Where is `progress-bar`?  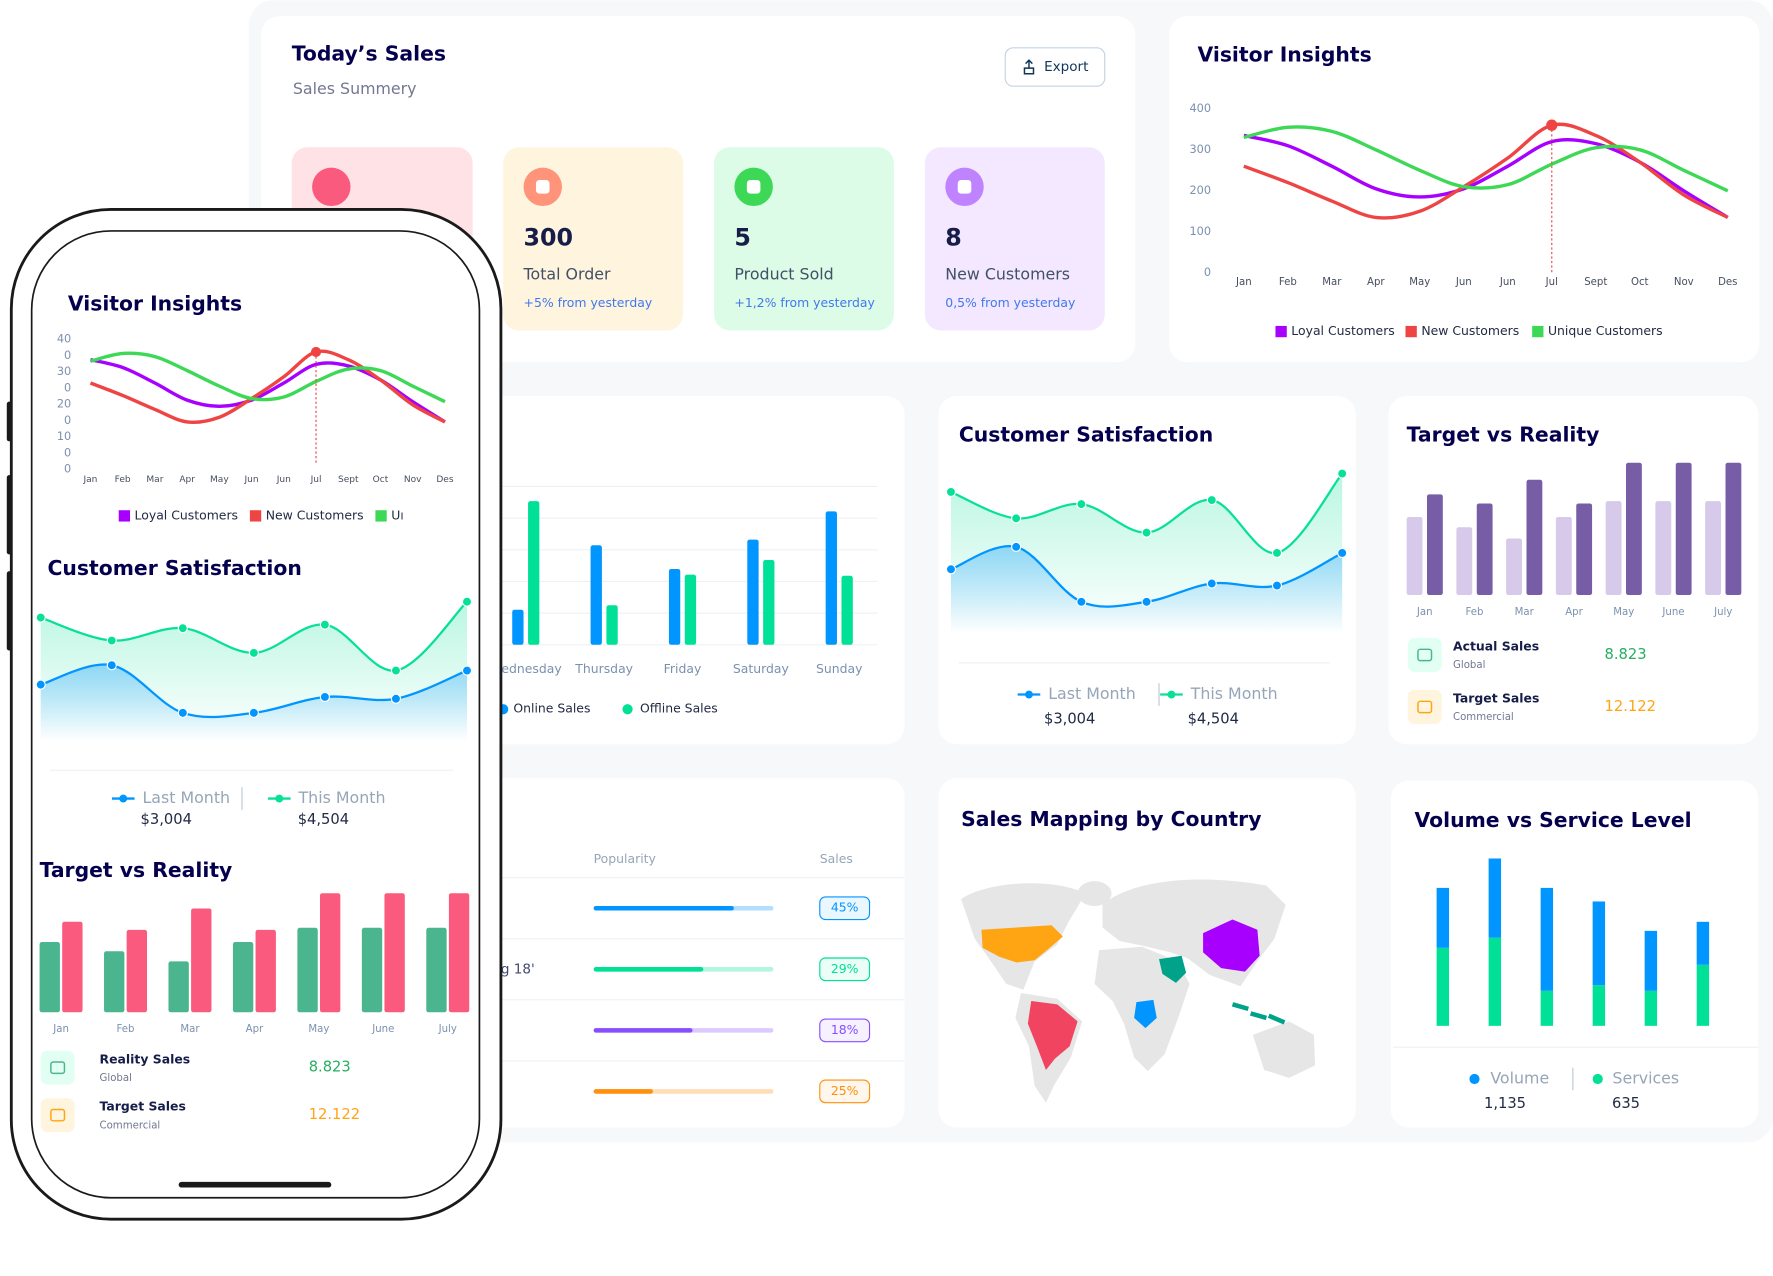 progress-bar is located at coordinates (663, 908).